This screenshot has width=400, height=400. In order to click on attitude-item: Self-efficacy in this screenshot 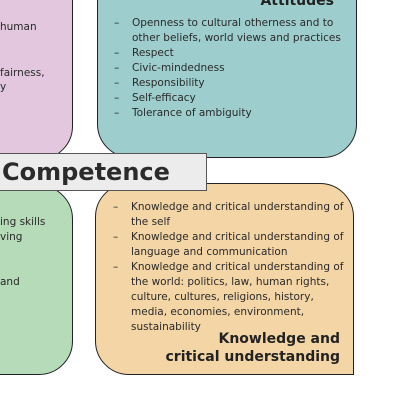, I will do `click(234, 98)`.